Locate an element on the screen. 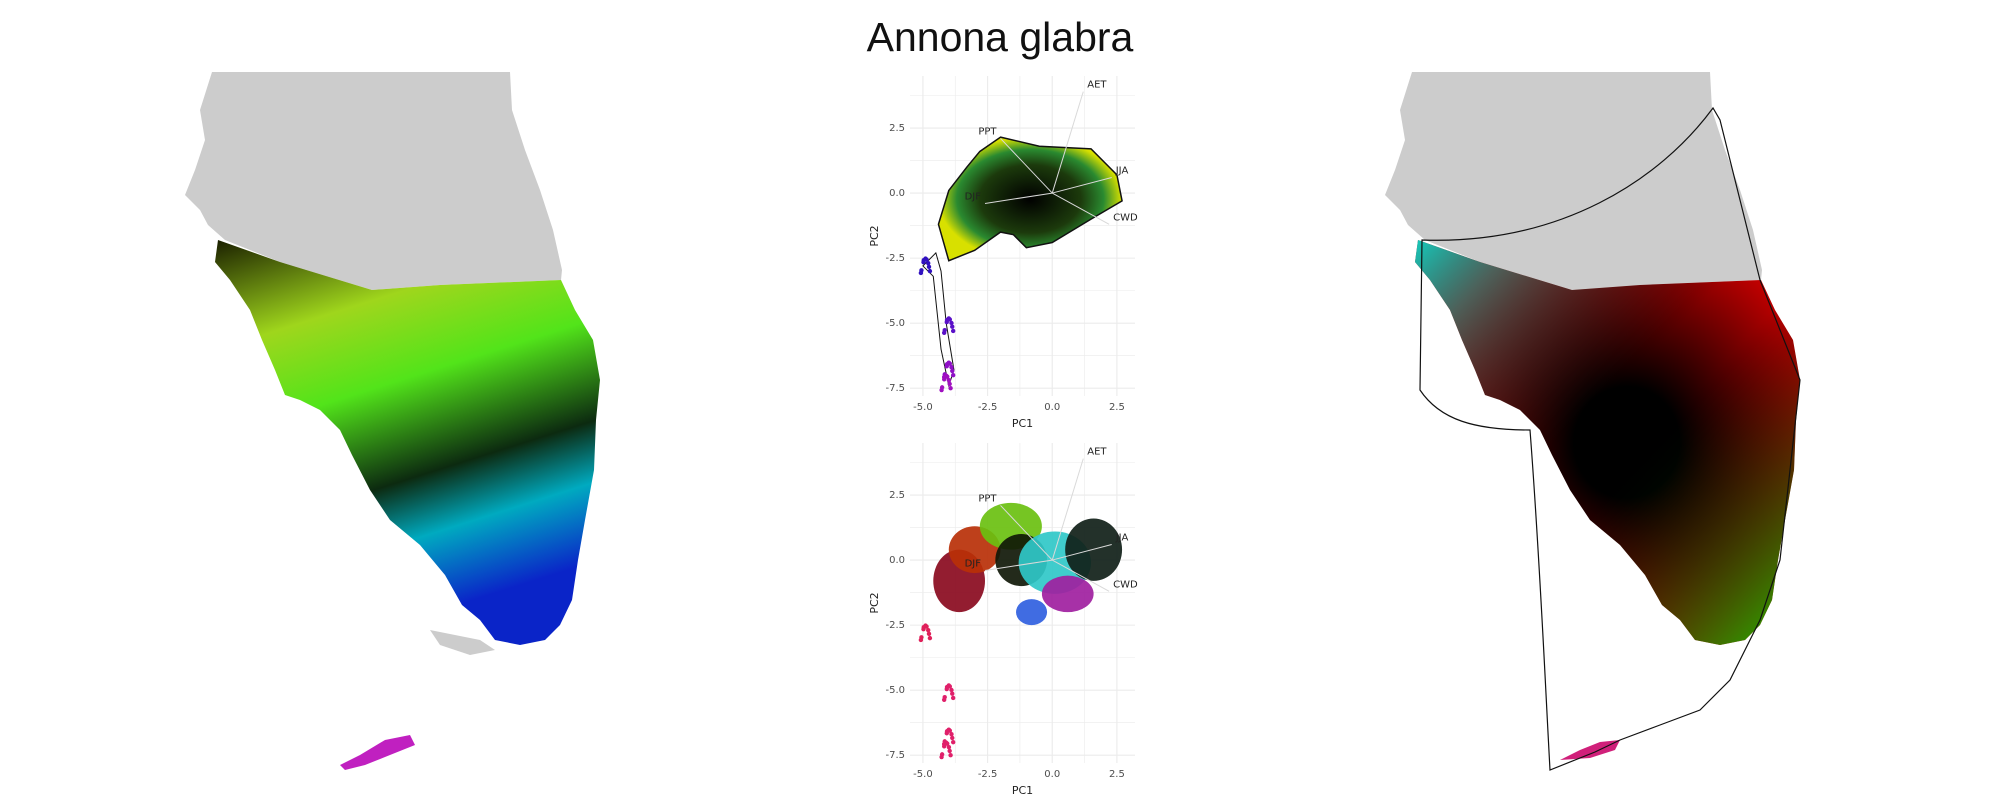  left-map-keys is located at coordinates (377, 752).